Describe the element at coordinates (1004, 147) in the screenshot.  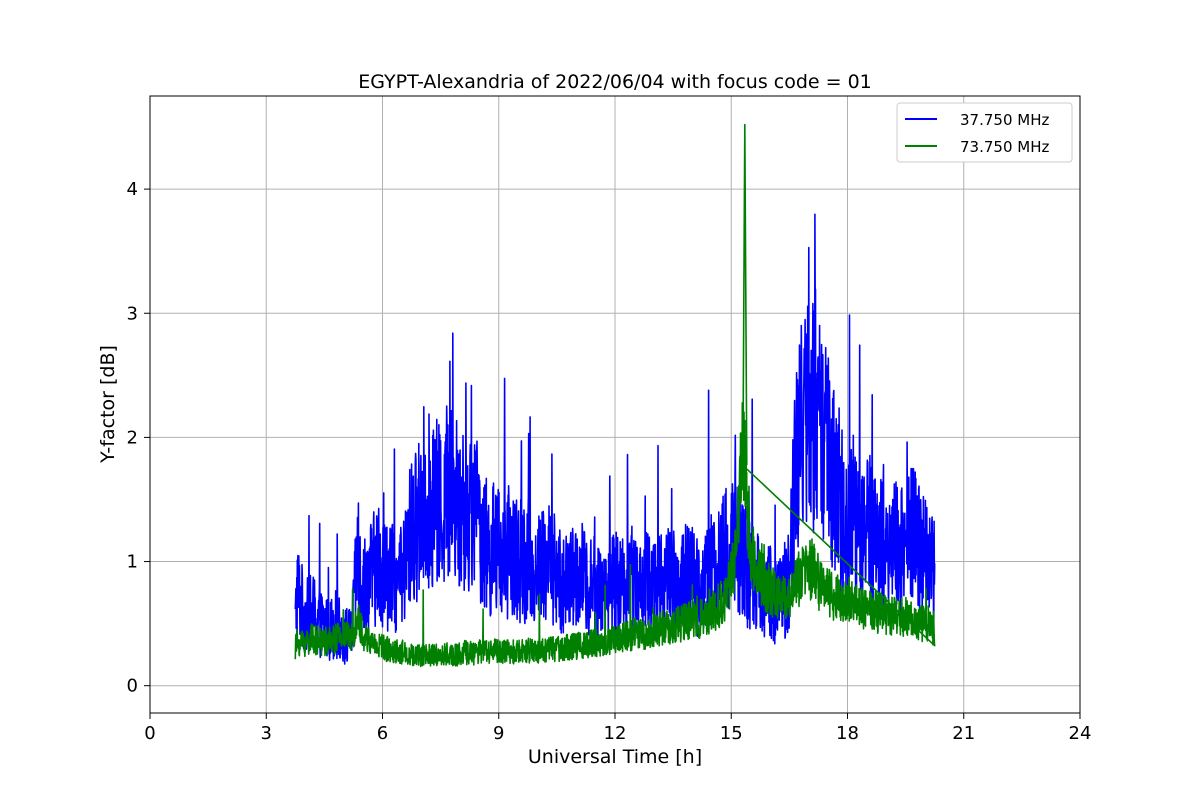
I see `legend-label-73750: 73.750 MHz` at that location.